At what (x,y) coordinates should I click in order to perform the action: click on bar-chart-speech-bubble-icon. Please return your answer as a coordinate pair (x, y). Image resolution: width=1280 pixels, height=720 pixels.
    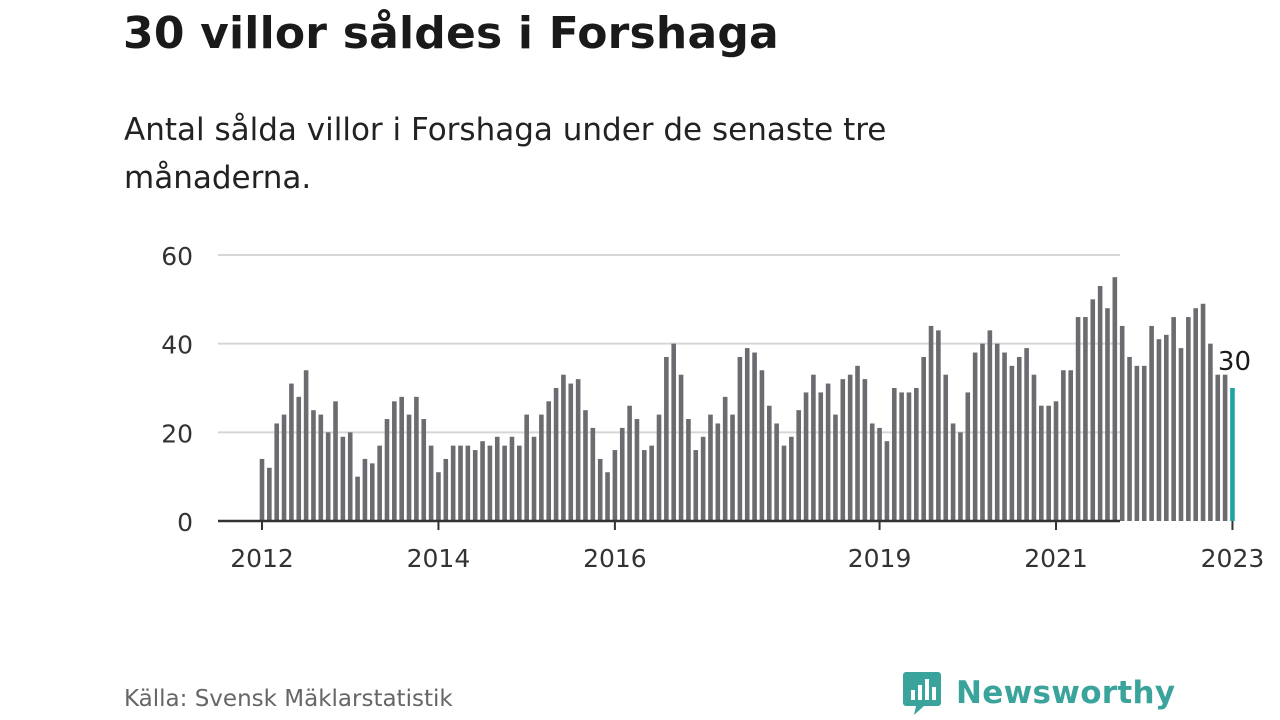
    Looking at the image, I should click on (922, 693).